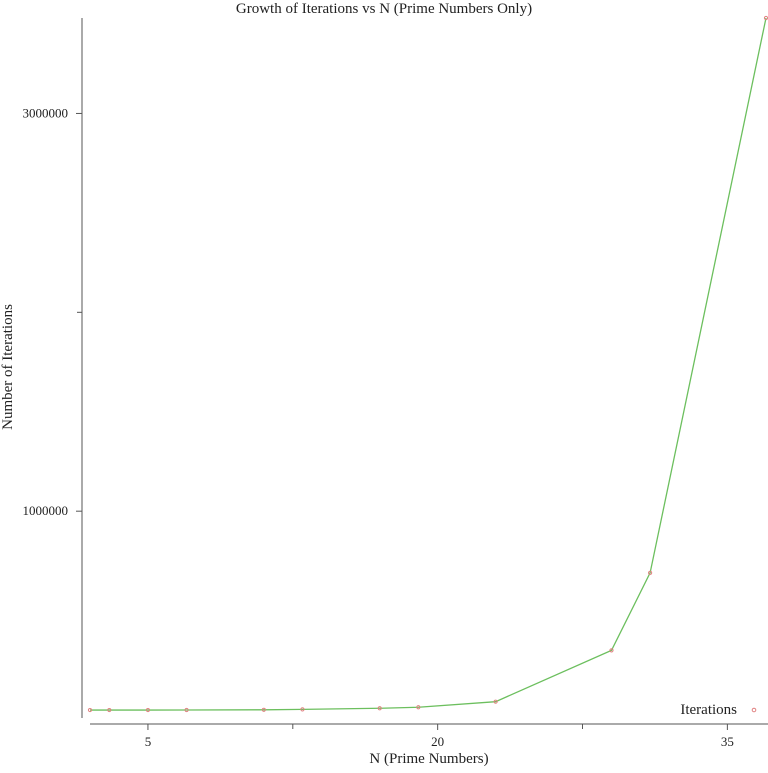  What do you see at coordinates (708, 710) in the screenshot?
I see `legend-label-iterations: Iterations` at bounding box center [708, 710].